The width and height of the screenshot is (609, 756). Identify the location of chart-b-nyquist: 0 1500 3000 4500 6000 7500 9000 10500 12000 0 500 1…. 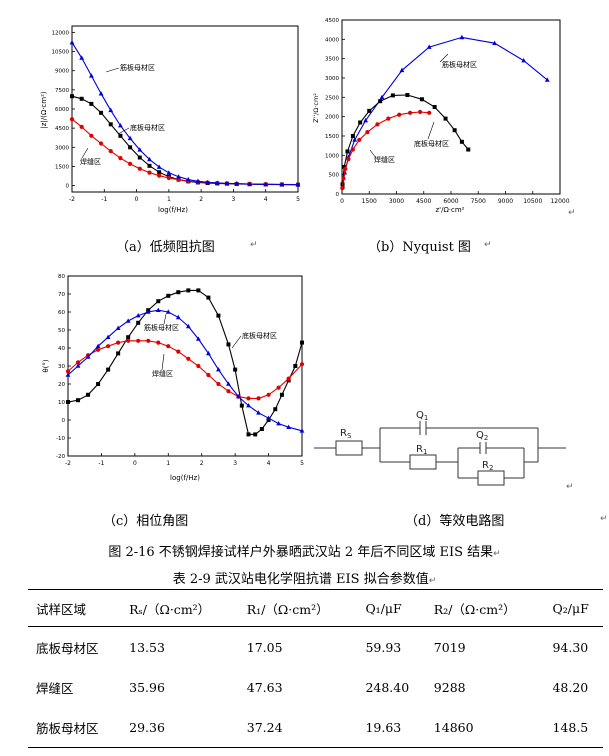
(441, 116).